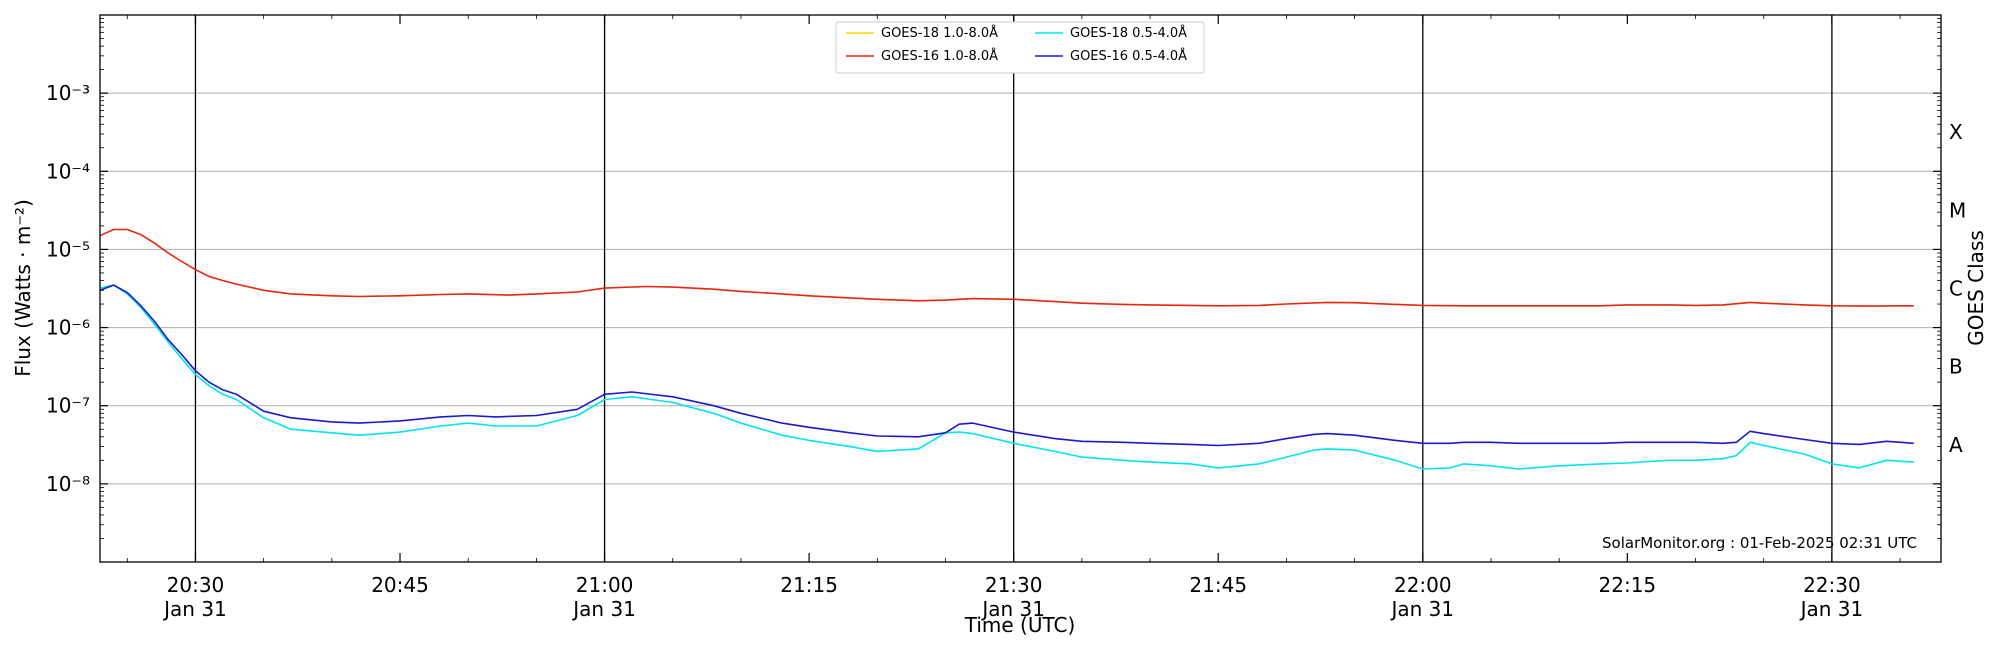 The image size is (2000, 650). I want to click on credit-text: SolarMonitor.org : 01-Feb-2025 02:31 UTC, so click(1759, 543).